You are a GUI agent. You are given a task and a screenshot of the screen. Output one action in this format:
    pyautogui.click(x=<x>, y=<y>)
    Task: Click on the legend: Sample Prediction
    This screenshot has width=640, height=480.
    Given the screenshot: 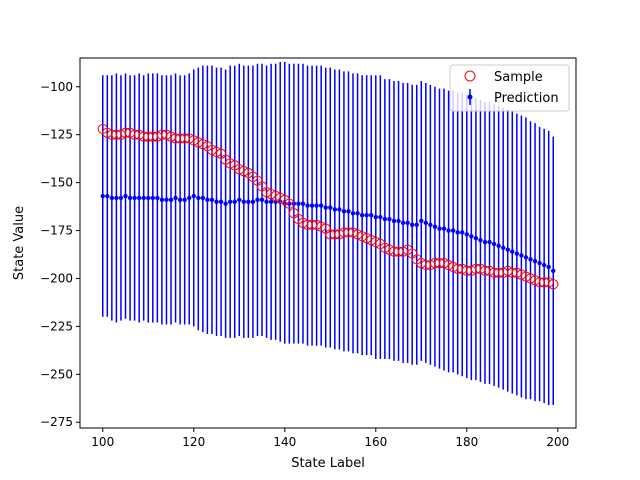 What is the action you would take?
    pyautogui.click(x=509, y=88)
    